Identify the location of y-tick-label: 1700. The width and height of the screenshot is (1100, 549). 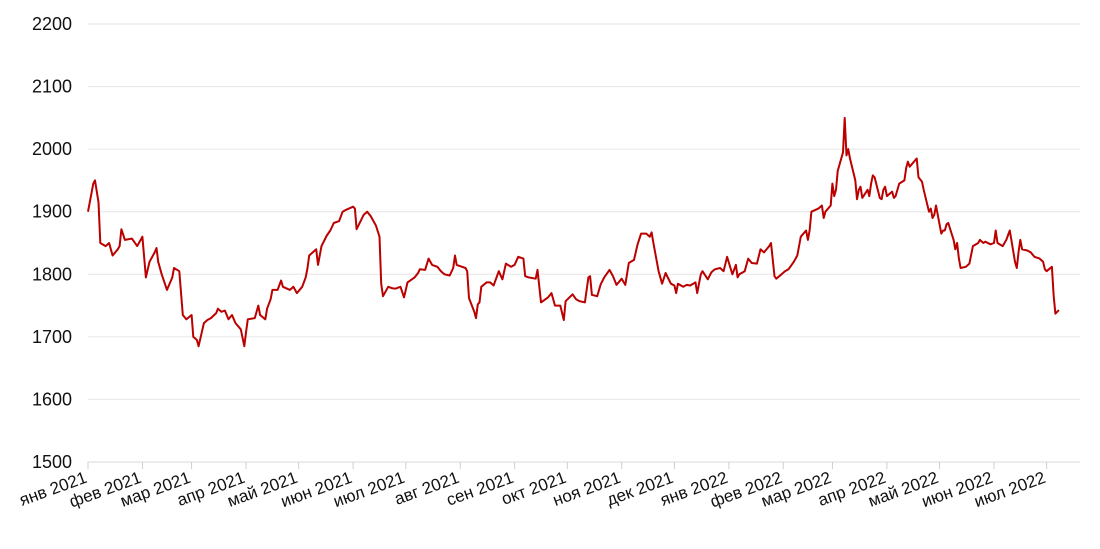
(52, 337).